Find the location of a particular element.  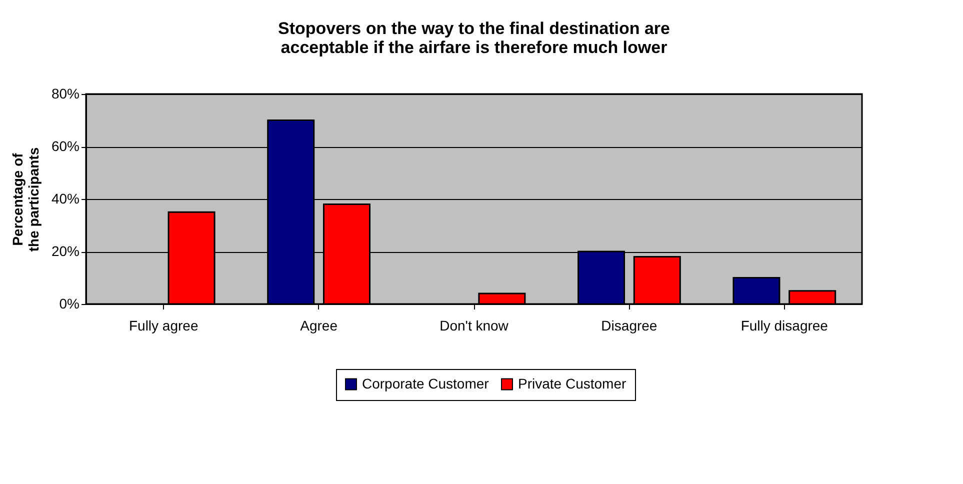

chart-title: Stopovers on the way to the final destination are acceptable if the airfare is therefore much lower is located at coordinates (474, 38).